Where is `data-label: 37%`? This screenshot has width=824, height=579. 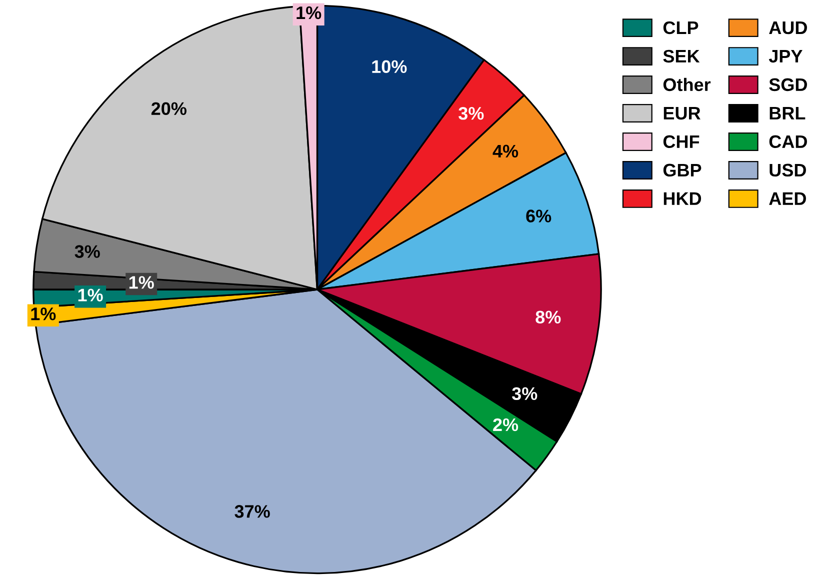 data-label: 37% is located at coordinates (252, 511).